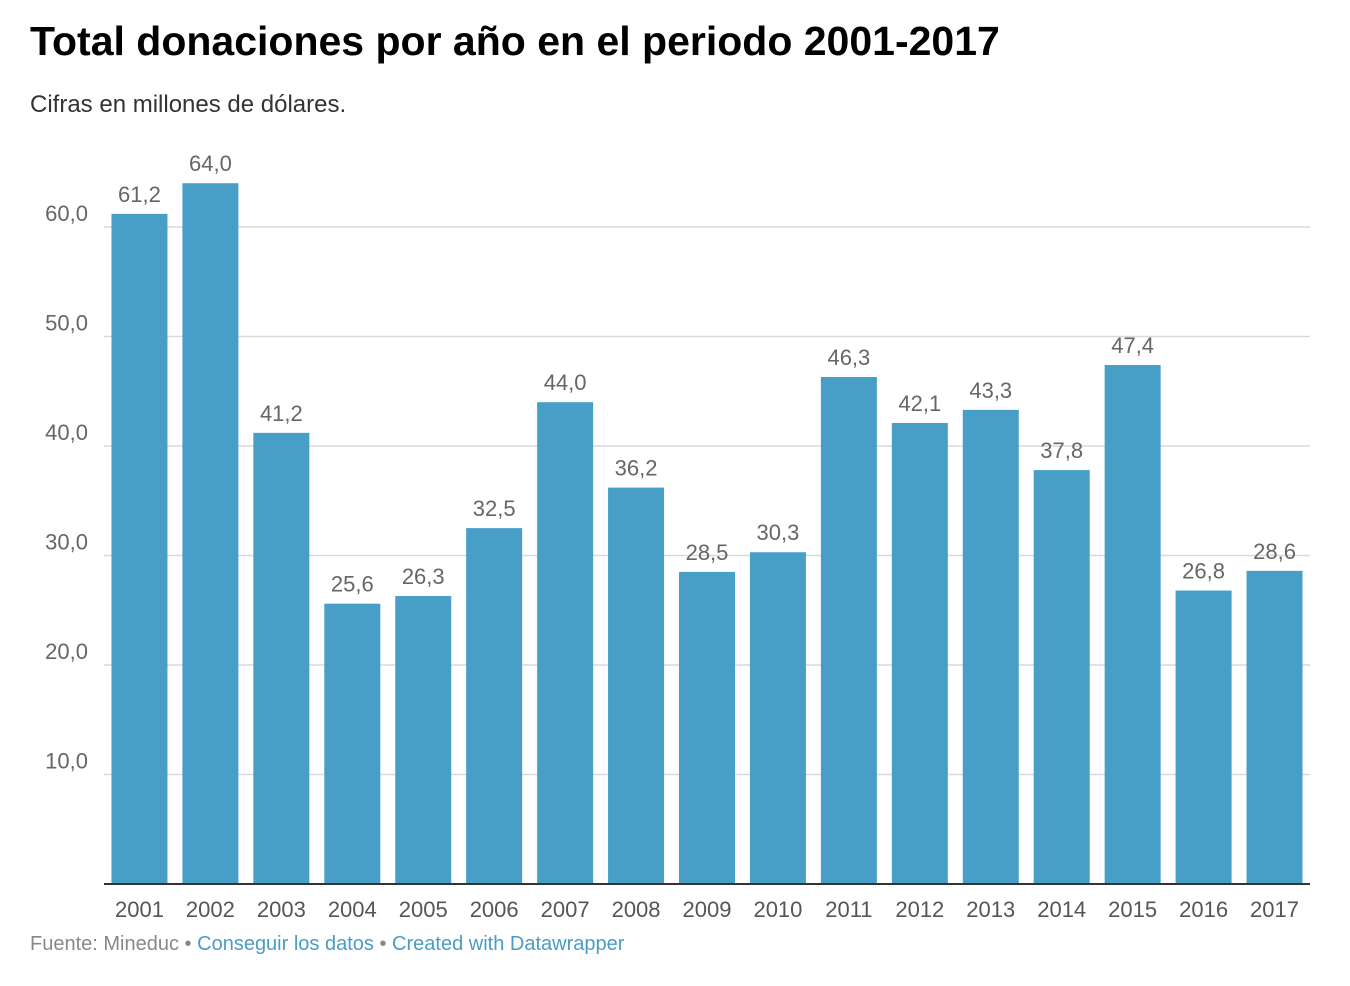  What do you see at coordinates (139, 549) in the screenshot?
I see `bar-2001` at bounding box center [139, 549].